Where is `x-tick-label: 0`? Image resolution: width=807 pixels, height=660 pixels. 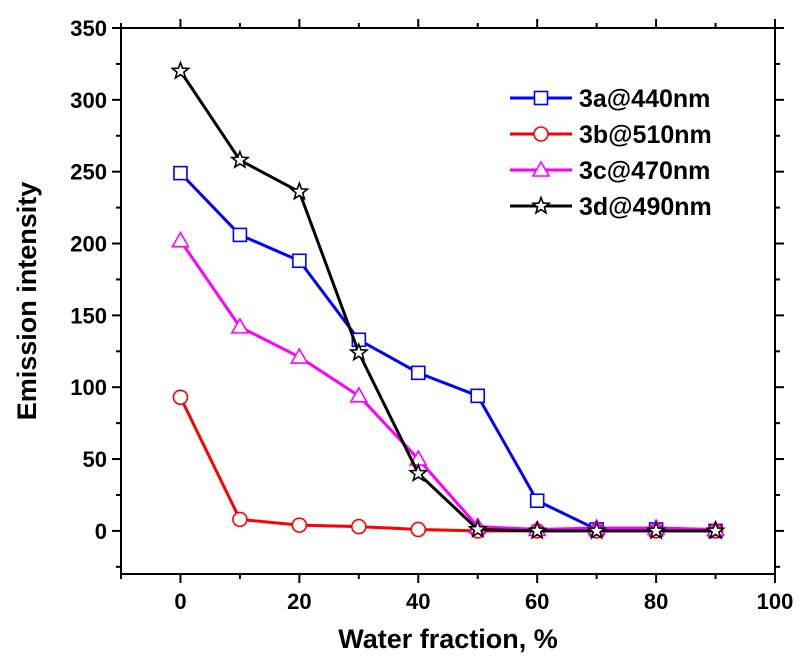 x-tick-label: 0 is located at coordinates (180, 601).